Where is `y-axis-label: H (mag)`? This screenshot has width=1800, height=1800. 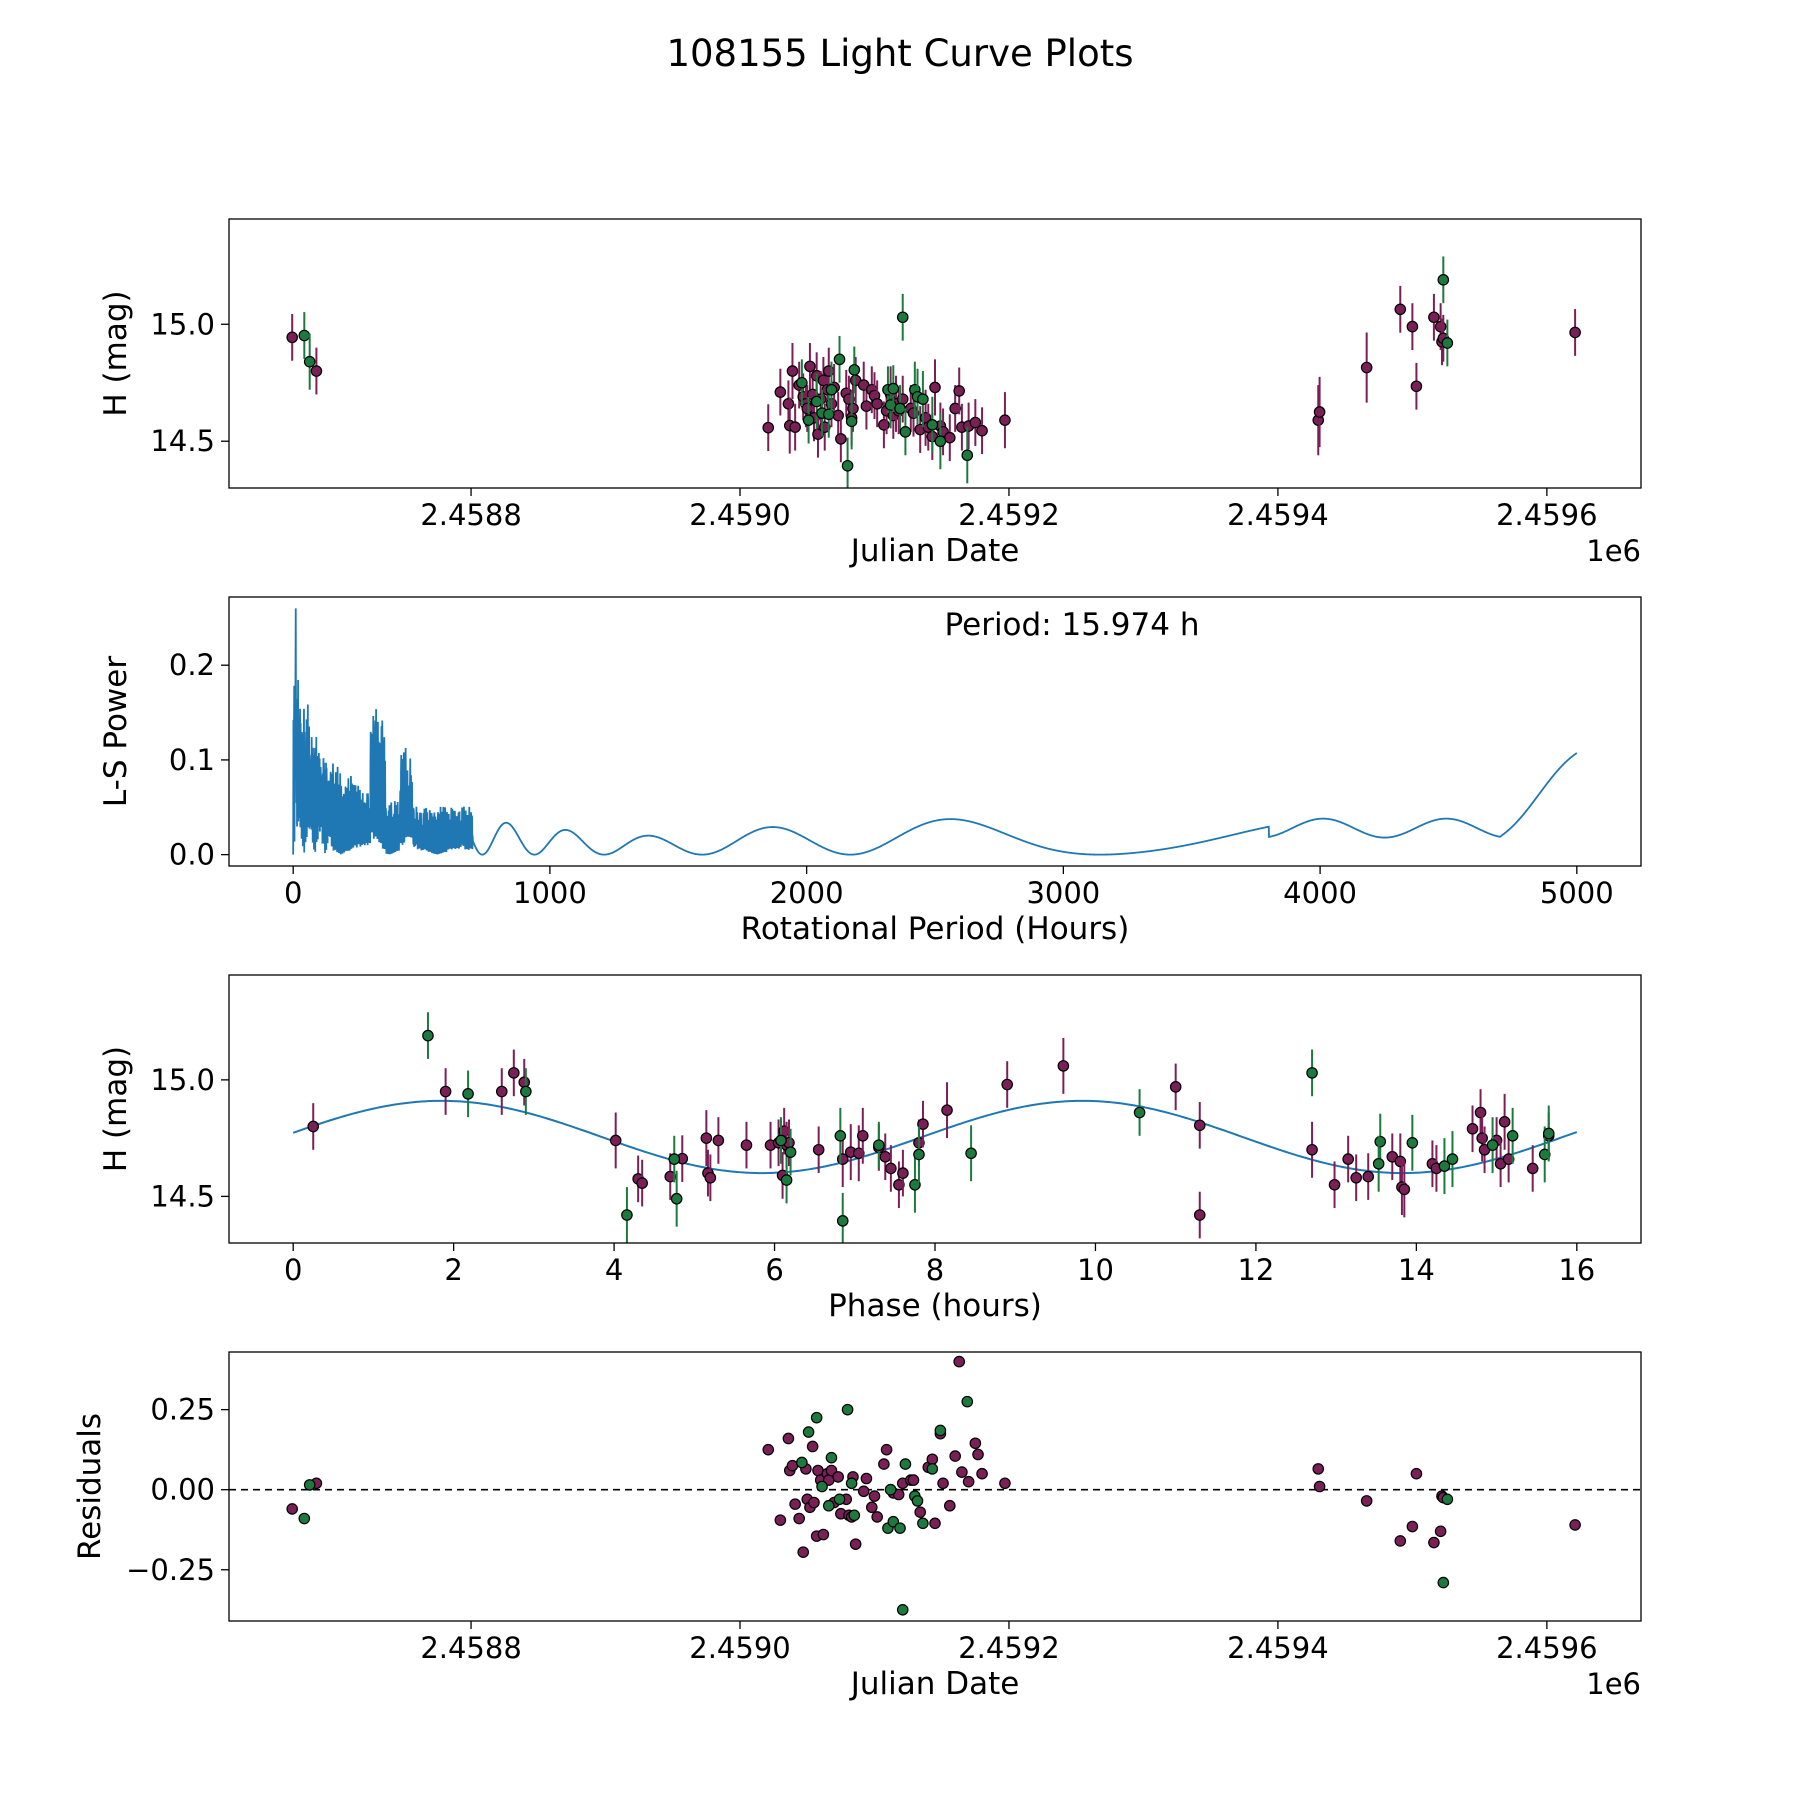 y-axis-label: H (mag) is located at coordinates (116, 1109).